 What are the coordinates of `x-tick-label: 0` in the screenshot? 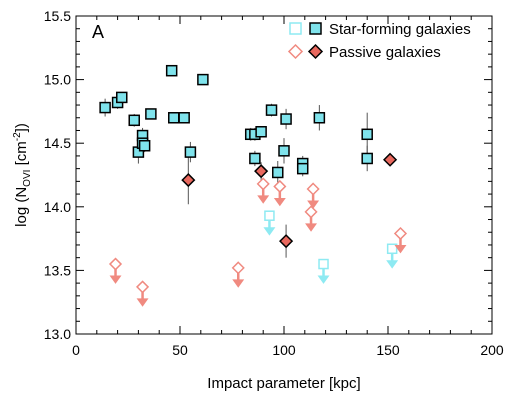 It's located at (76, 350).